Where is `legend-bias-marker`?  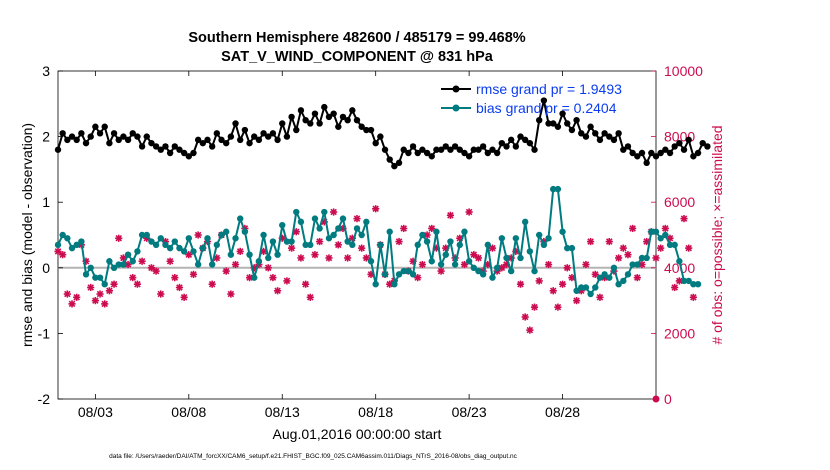 legend-bias-marker is located at coordinates (456, 108).